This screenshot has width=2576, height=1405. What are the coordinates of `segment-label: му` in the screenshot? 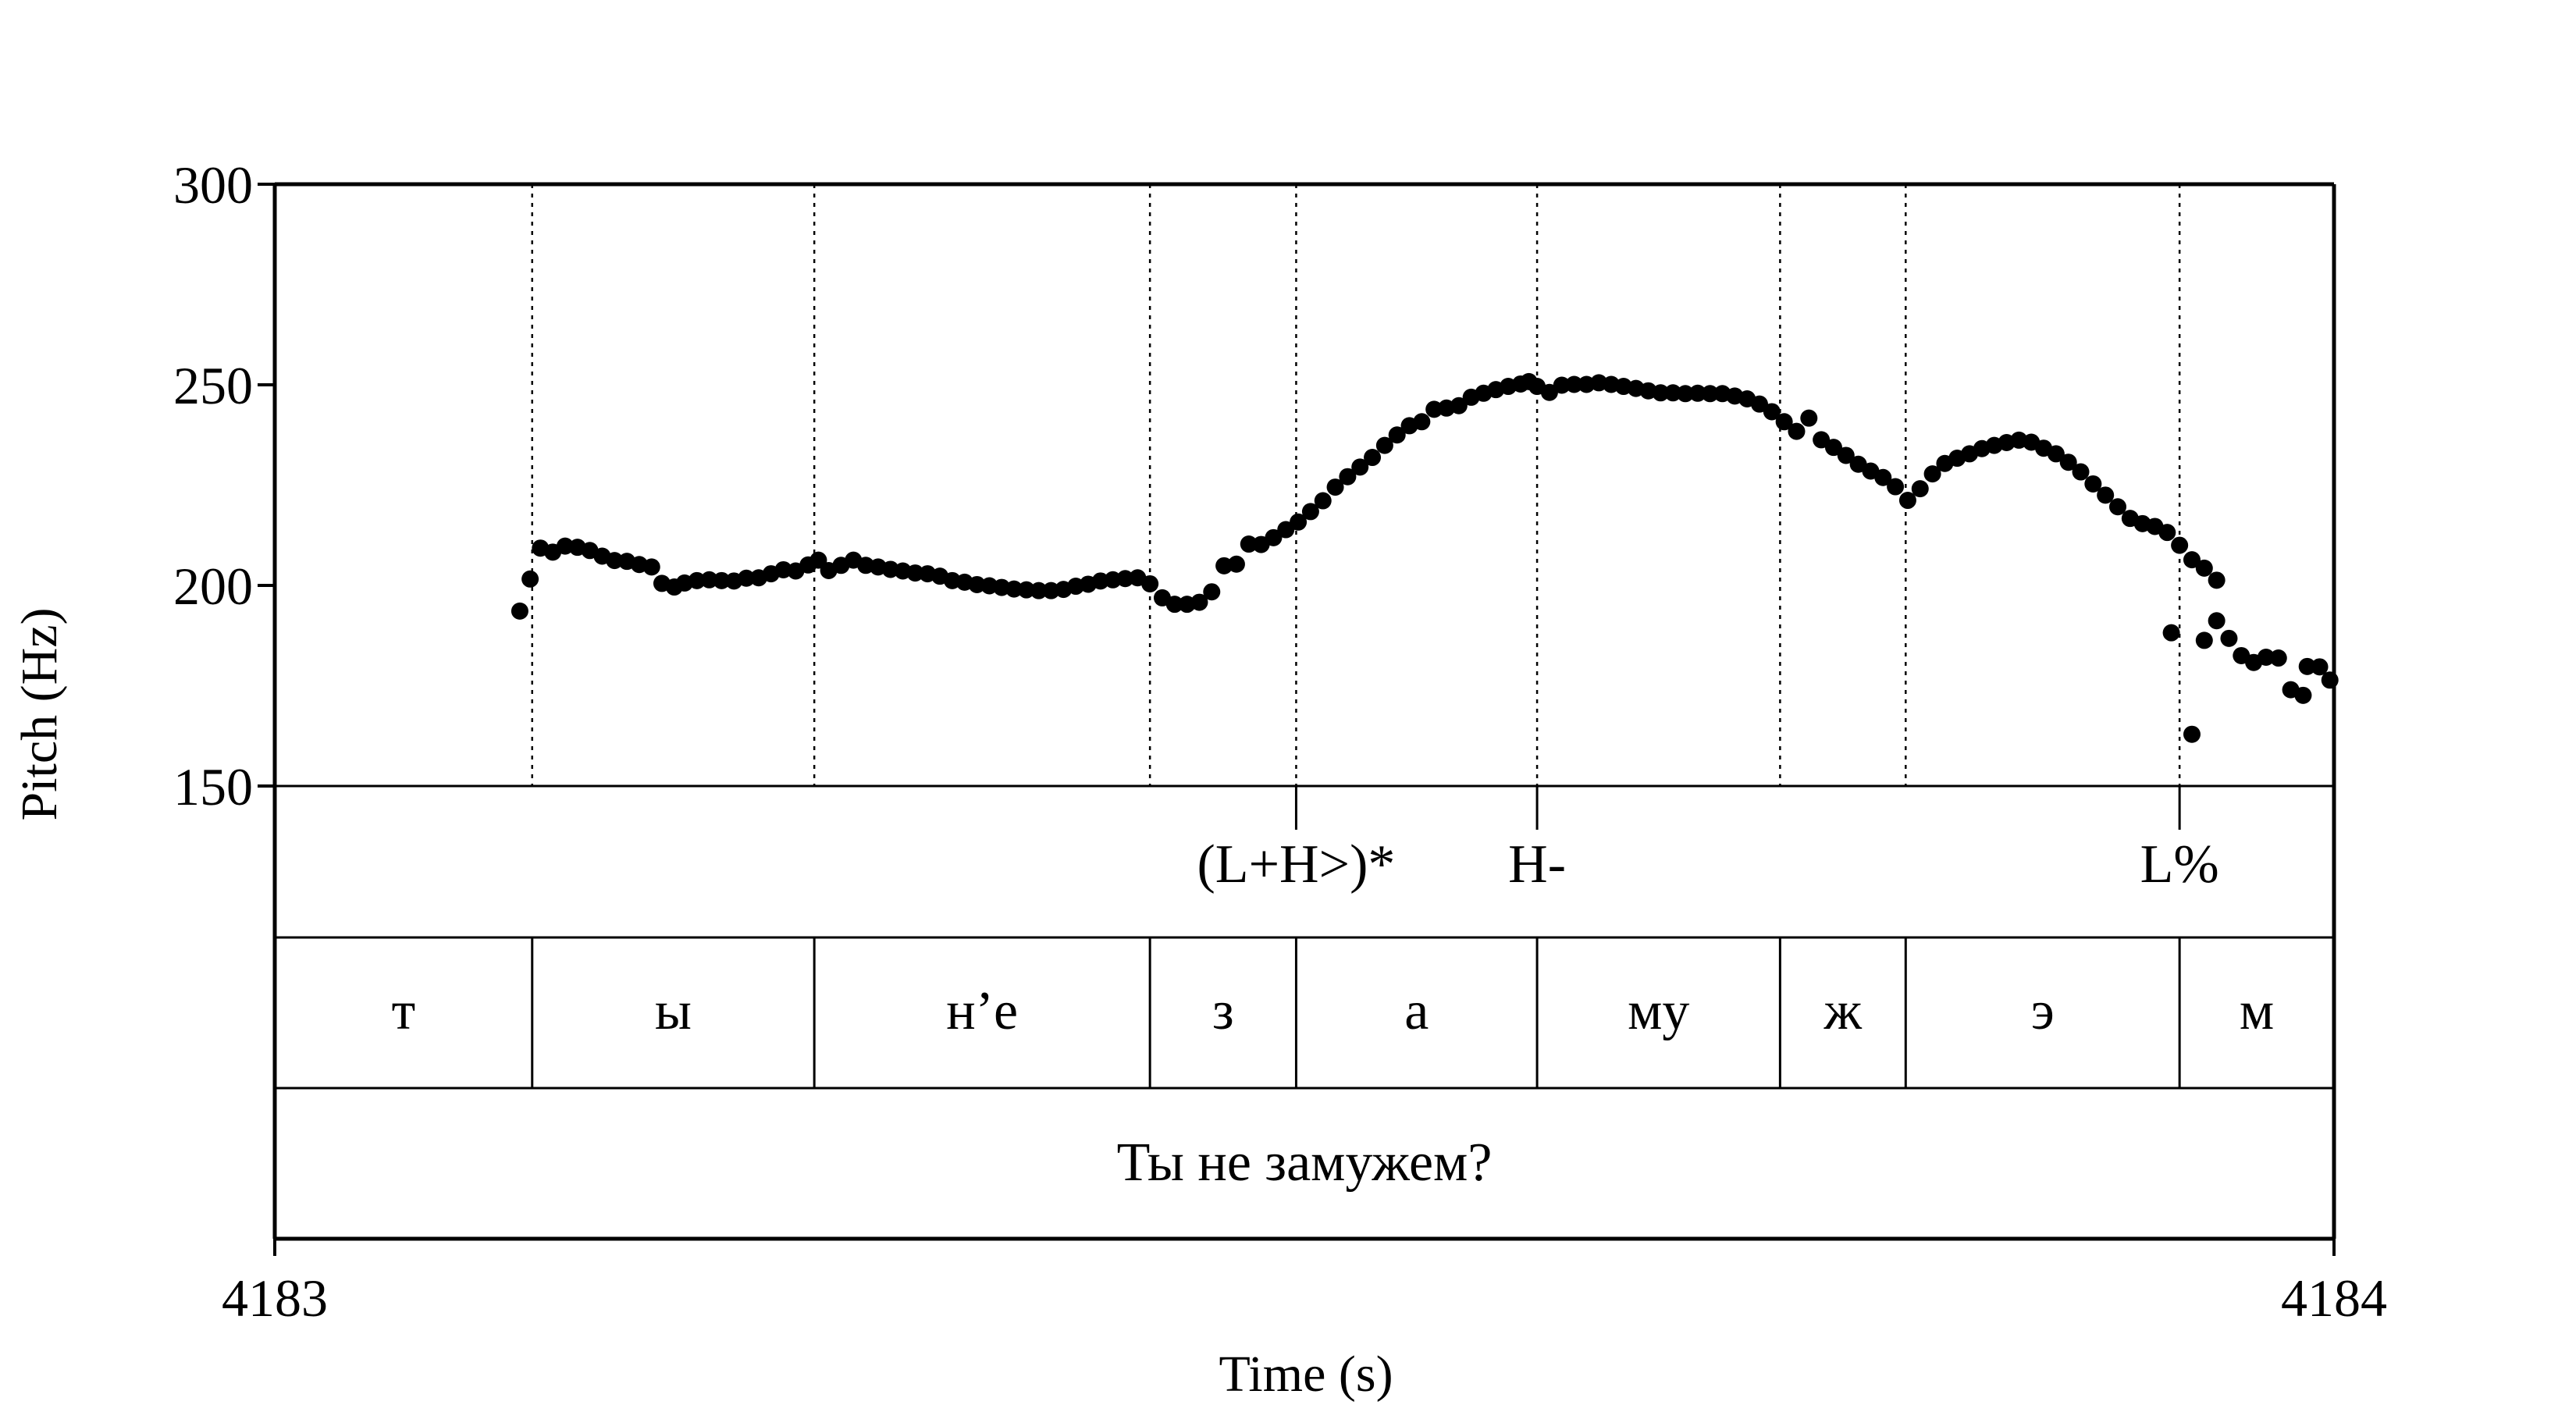 It's located at (1658, 1011).